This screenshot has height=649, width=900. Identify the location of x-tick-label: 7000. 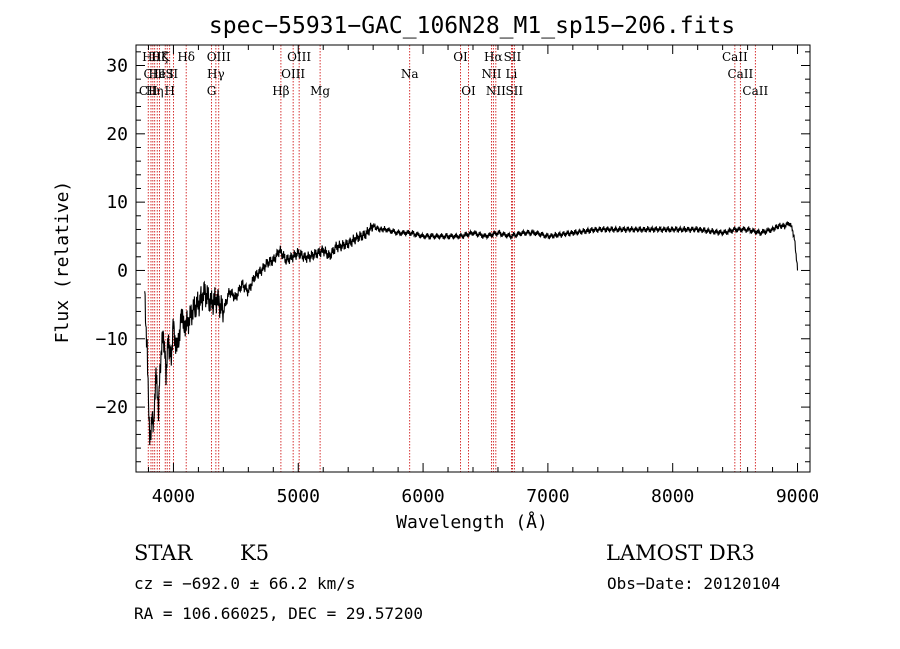
(547, 496).